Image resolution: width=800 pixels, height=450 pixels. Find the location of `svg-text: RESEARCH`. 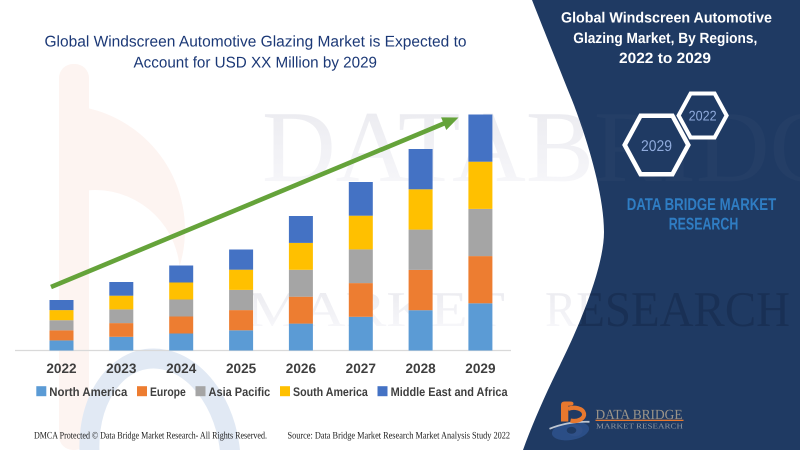

svg-text: RESEARCH is located at coordinates (704, 224).